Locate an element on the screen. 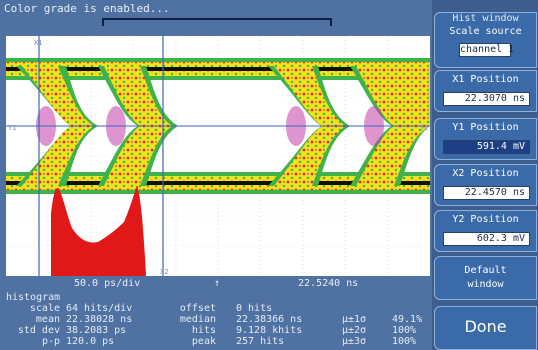 This screenshot has width=538, height=350. stat-value: 22.38028 ns is located at coordinates (99, 319).